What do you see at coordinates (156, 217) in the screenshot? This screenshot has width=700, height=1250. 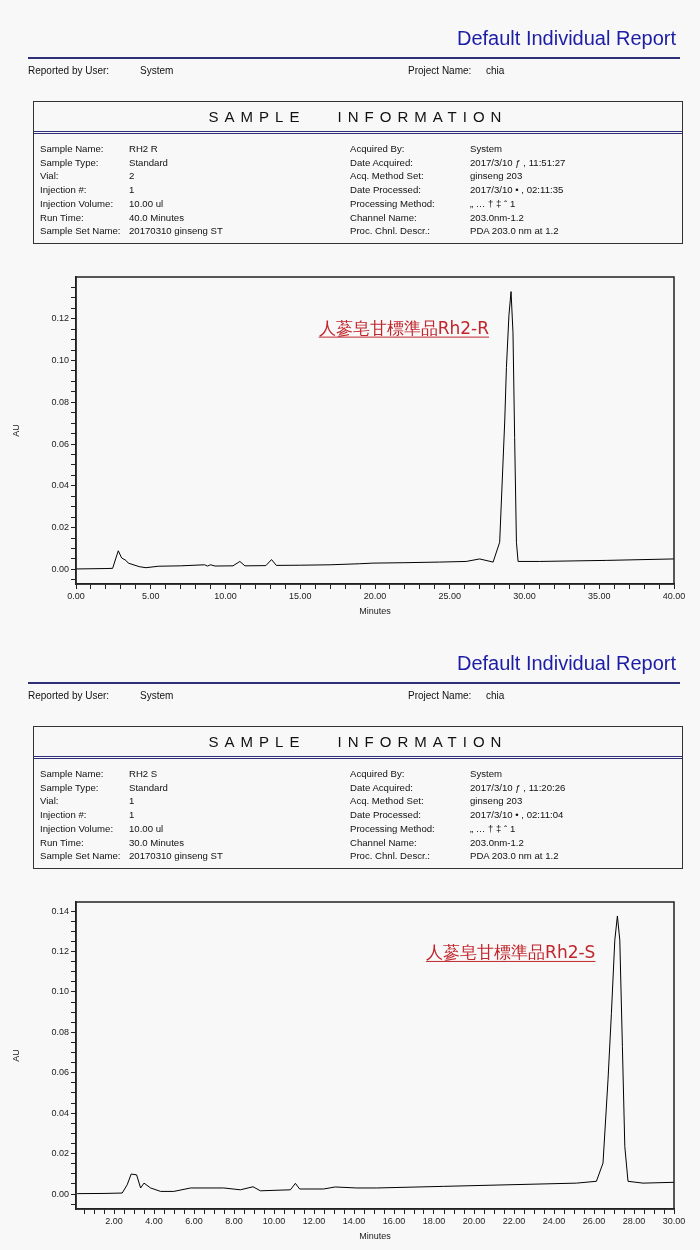 I see `text: 40.0 Minutes` at bounding box center [156, 217].